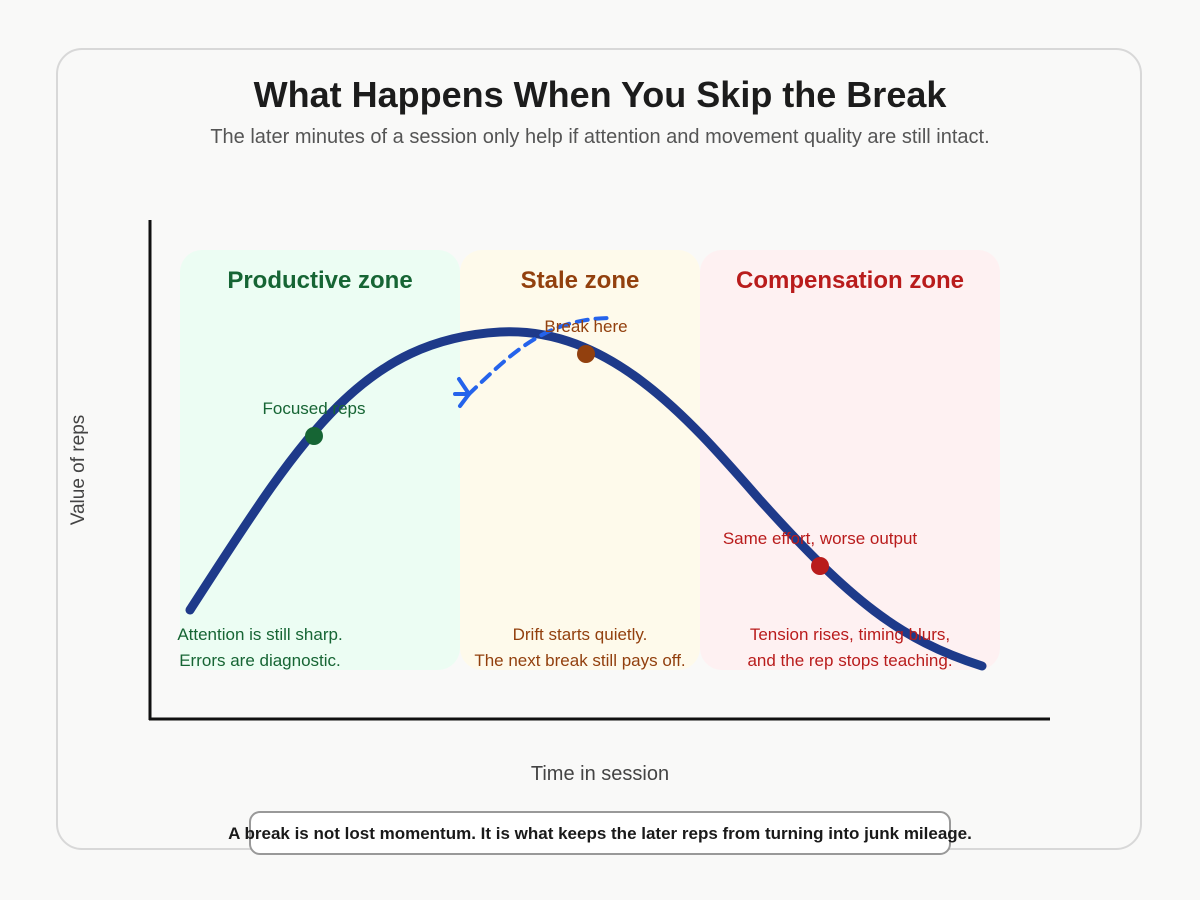 The image size is (1200, 900). I want to click on footer-callout-box, so click(600, 833).